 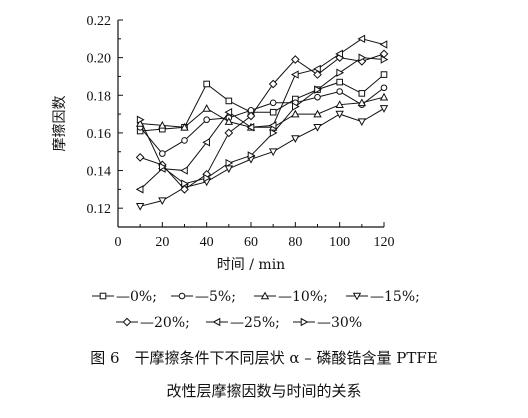 What do you see at coordinates (103, 296) in the screenshot?
I see `legend-symbol-square` at bounding box center [103, 296].